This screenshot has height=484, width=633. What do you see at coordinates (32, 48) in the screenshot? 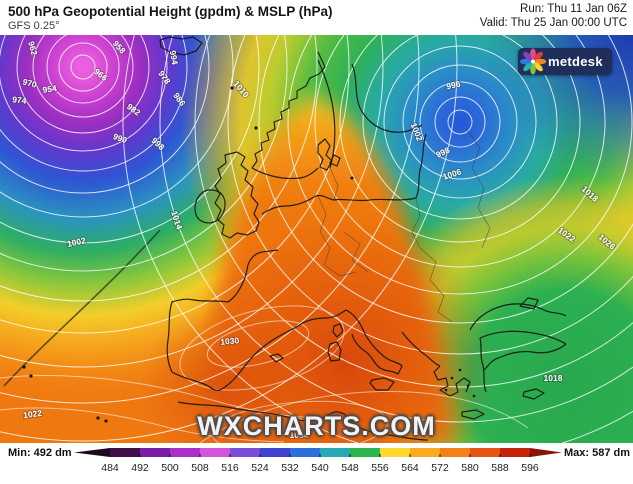
I see `isobar-label: 962` at bounding box center [32, 48].